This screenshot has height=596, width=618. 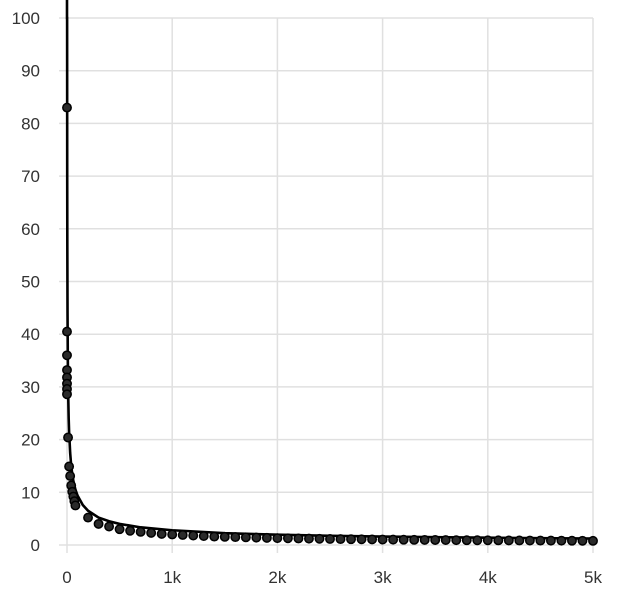 I want to click on x-tick-label: 2k, so click(x=277, y=577).